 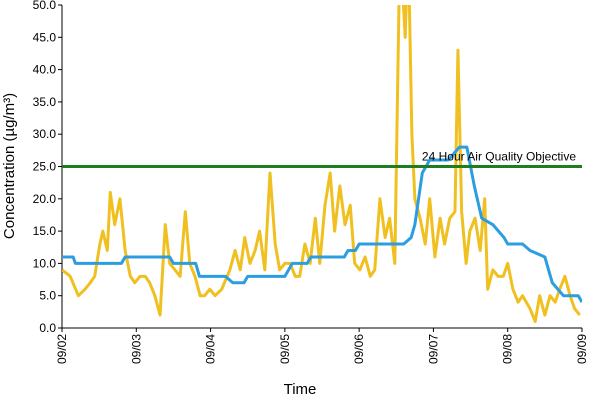 What do you see at coordinates (45, 231) in the screenshot?
I see `y-tick-label: 15.0` at bounding box center [45, 231].